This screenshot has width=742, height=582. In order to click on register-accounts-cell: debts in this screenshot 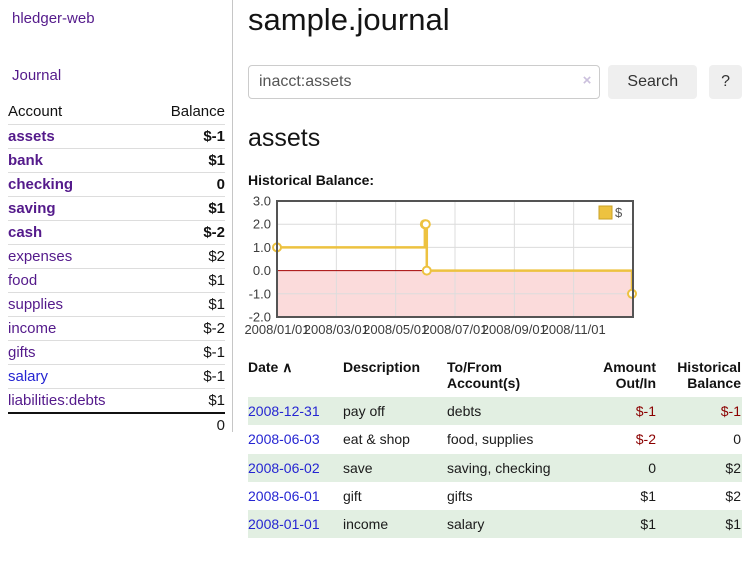, I will do `click(464, 411)`.